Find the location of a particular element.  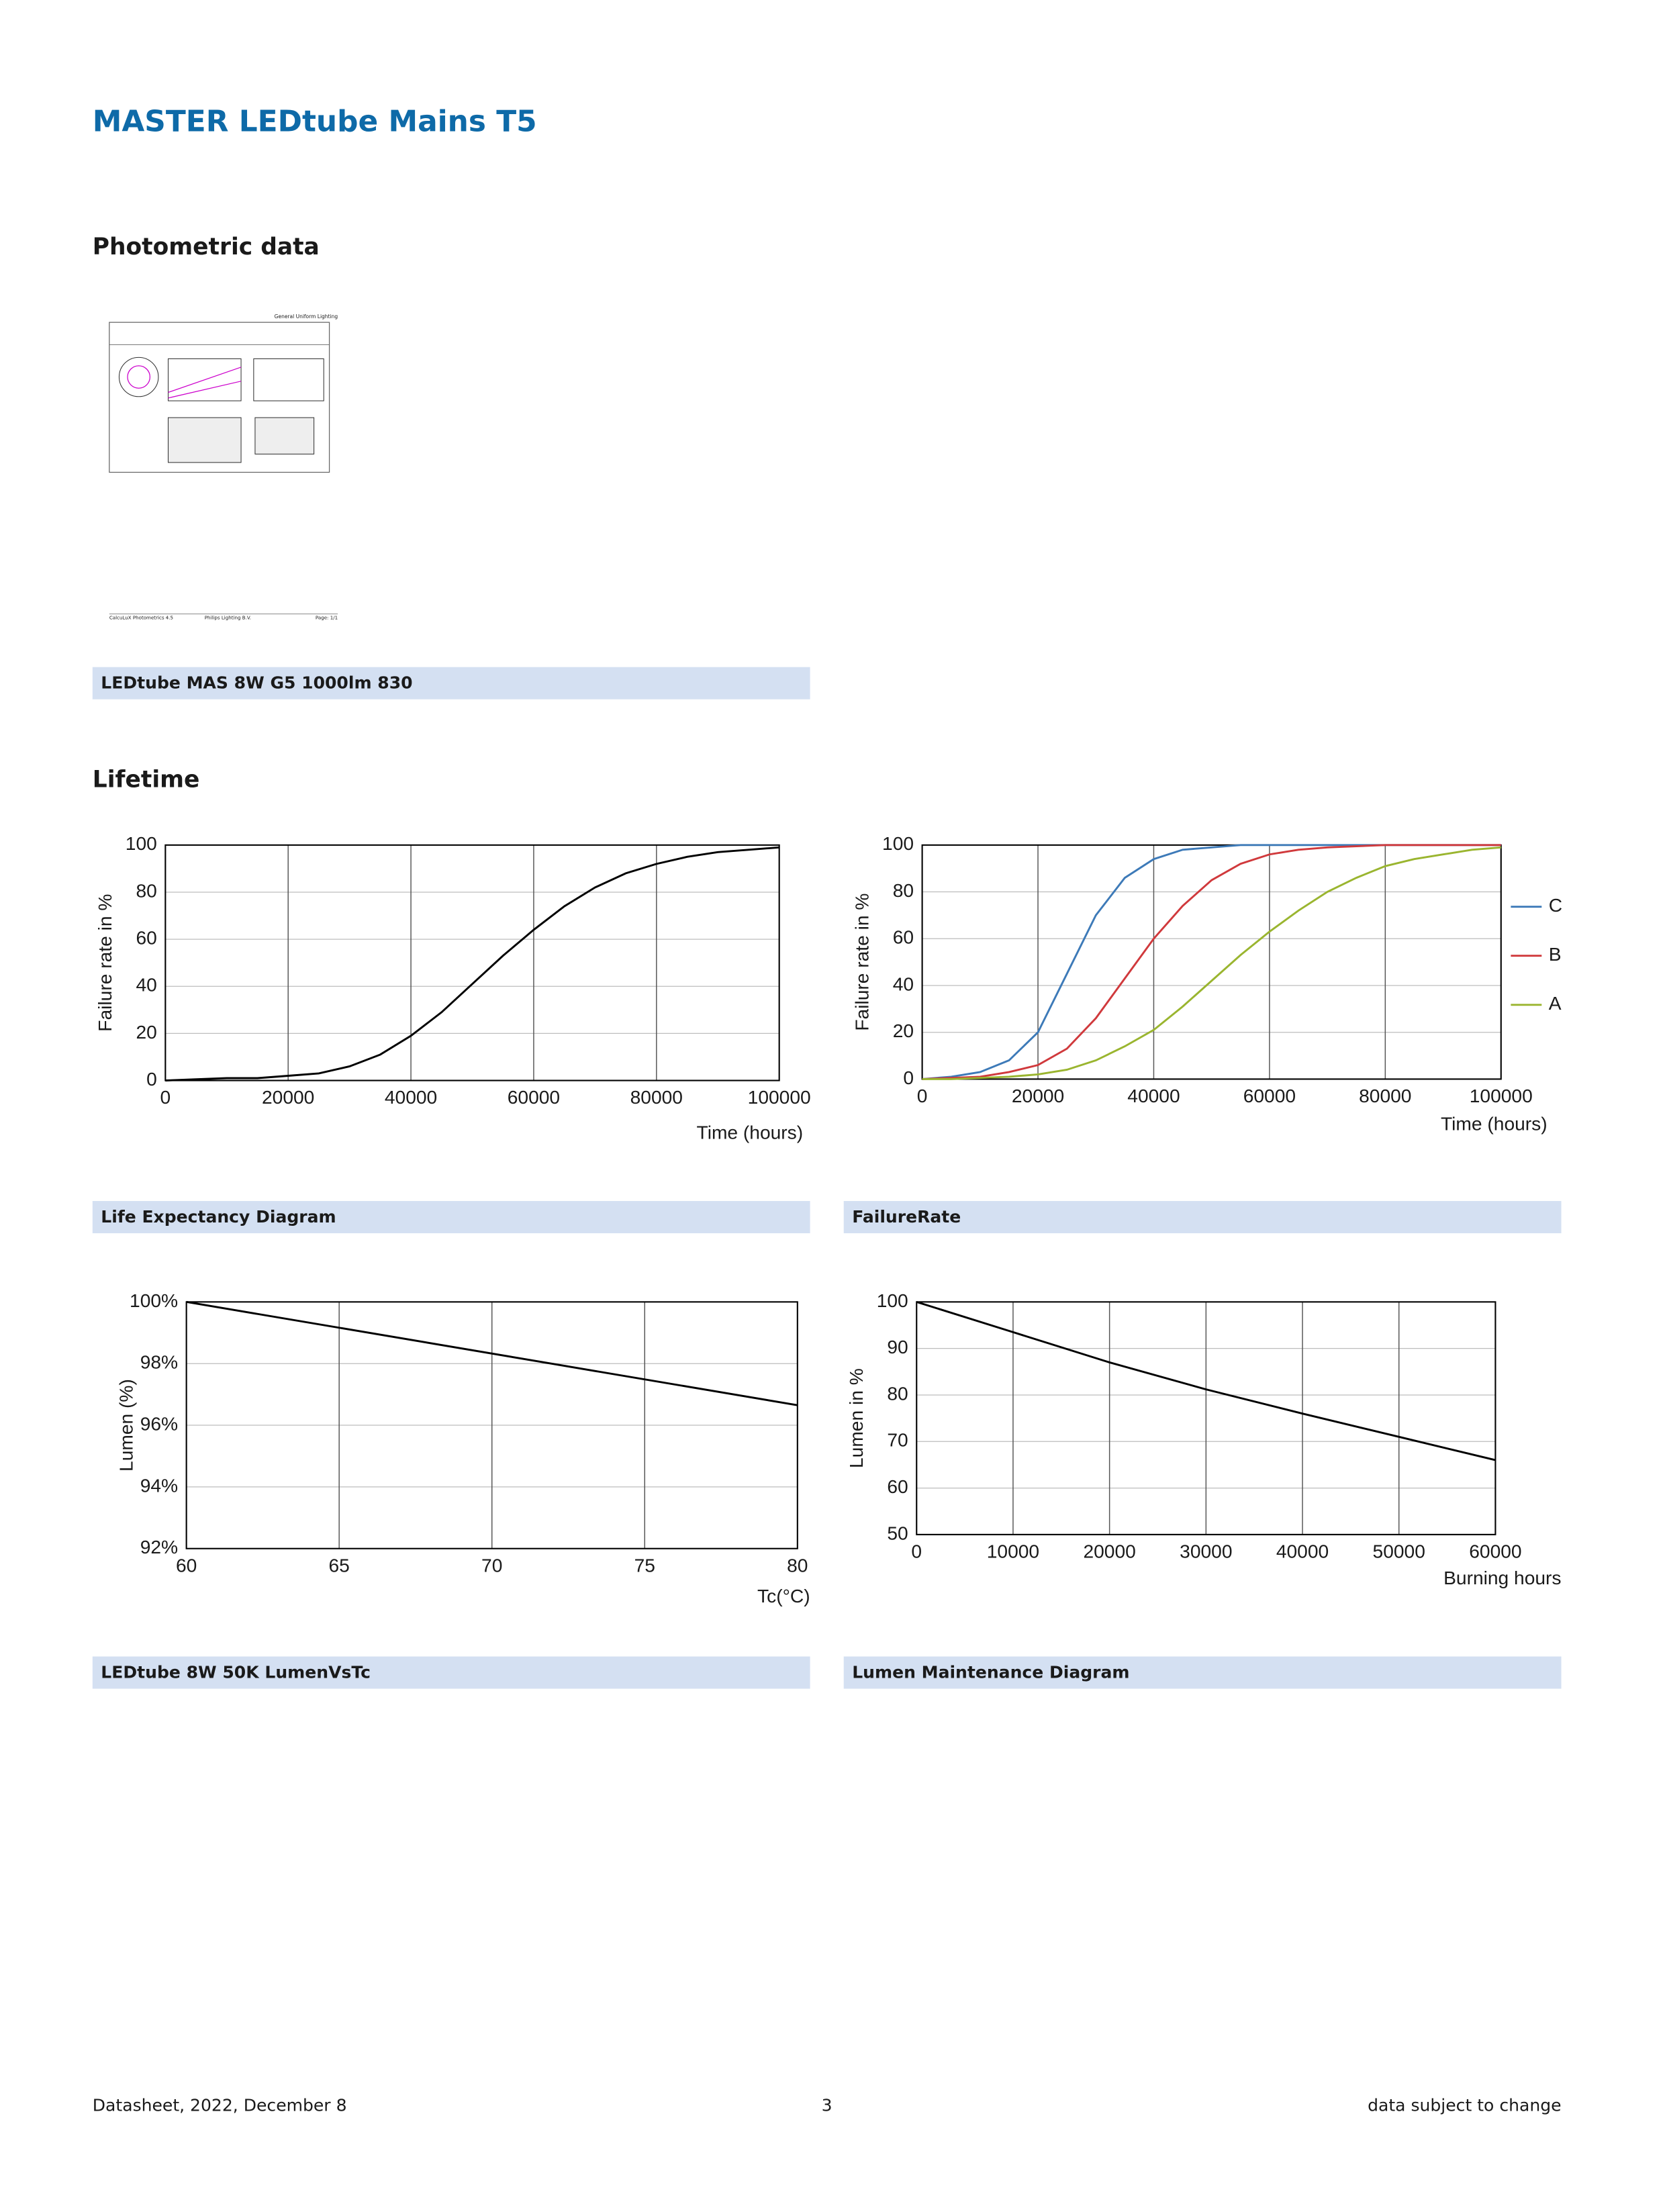

legend-label: B is located at coordinates (1555, 954).